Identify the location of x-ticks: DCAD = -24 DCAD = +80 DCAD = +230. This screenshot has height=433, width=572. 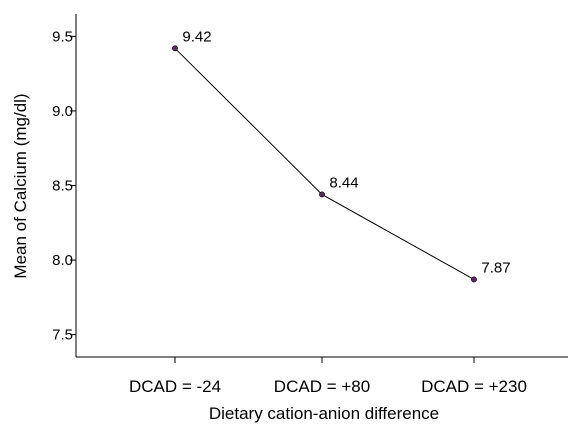
(328, 376).